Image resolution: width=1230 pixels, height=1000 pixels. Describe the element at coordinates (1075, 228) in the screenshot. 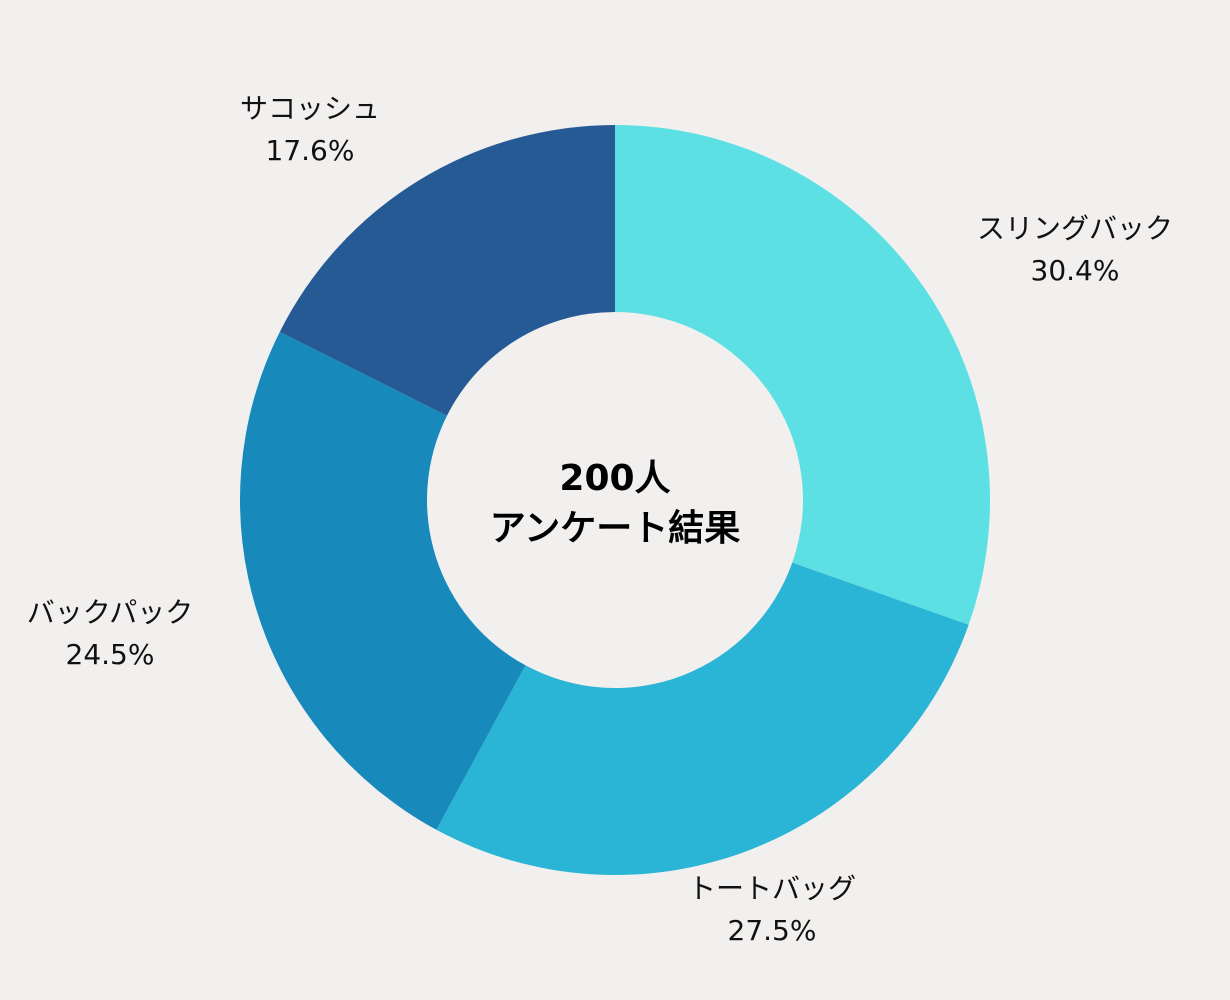

I see `slice-label-name: スリングバック` at that location.